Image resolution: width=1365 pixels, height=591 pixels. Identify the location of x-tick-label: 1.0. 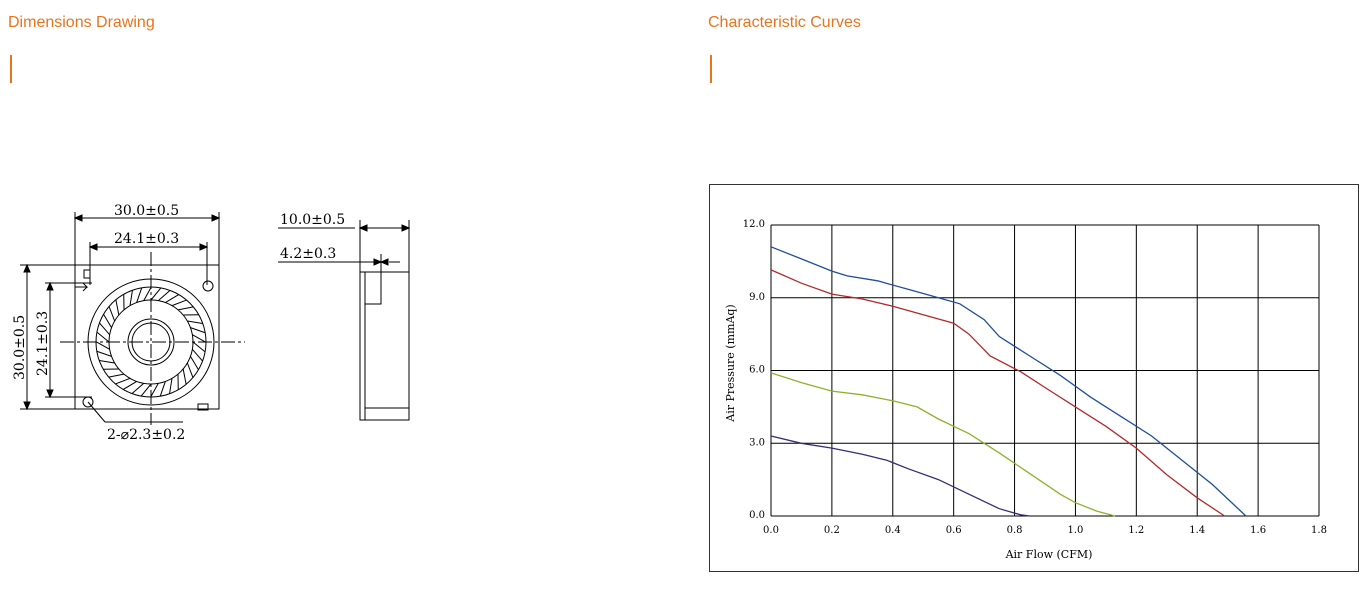
(1075, 530).